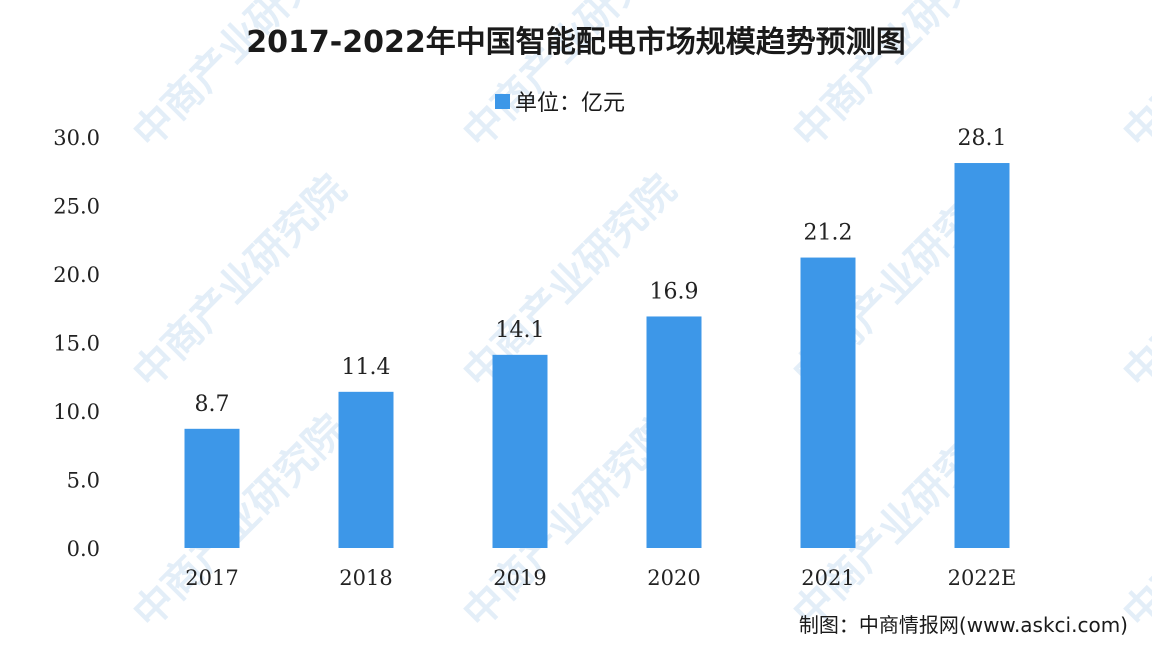 This screenshot has width=1152, height=652. I want to click on y-tick-label: 30.0, so click(76, 138).